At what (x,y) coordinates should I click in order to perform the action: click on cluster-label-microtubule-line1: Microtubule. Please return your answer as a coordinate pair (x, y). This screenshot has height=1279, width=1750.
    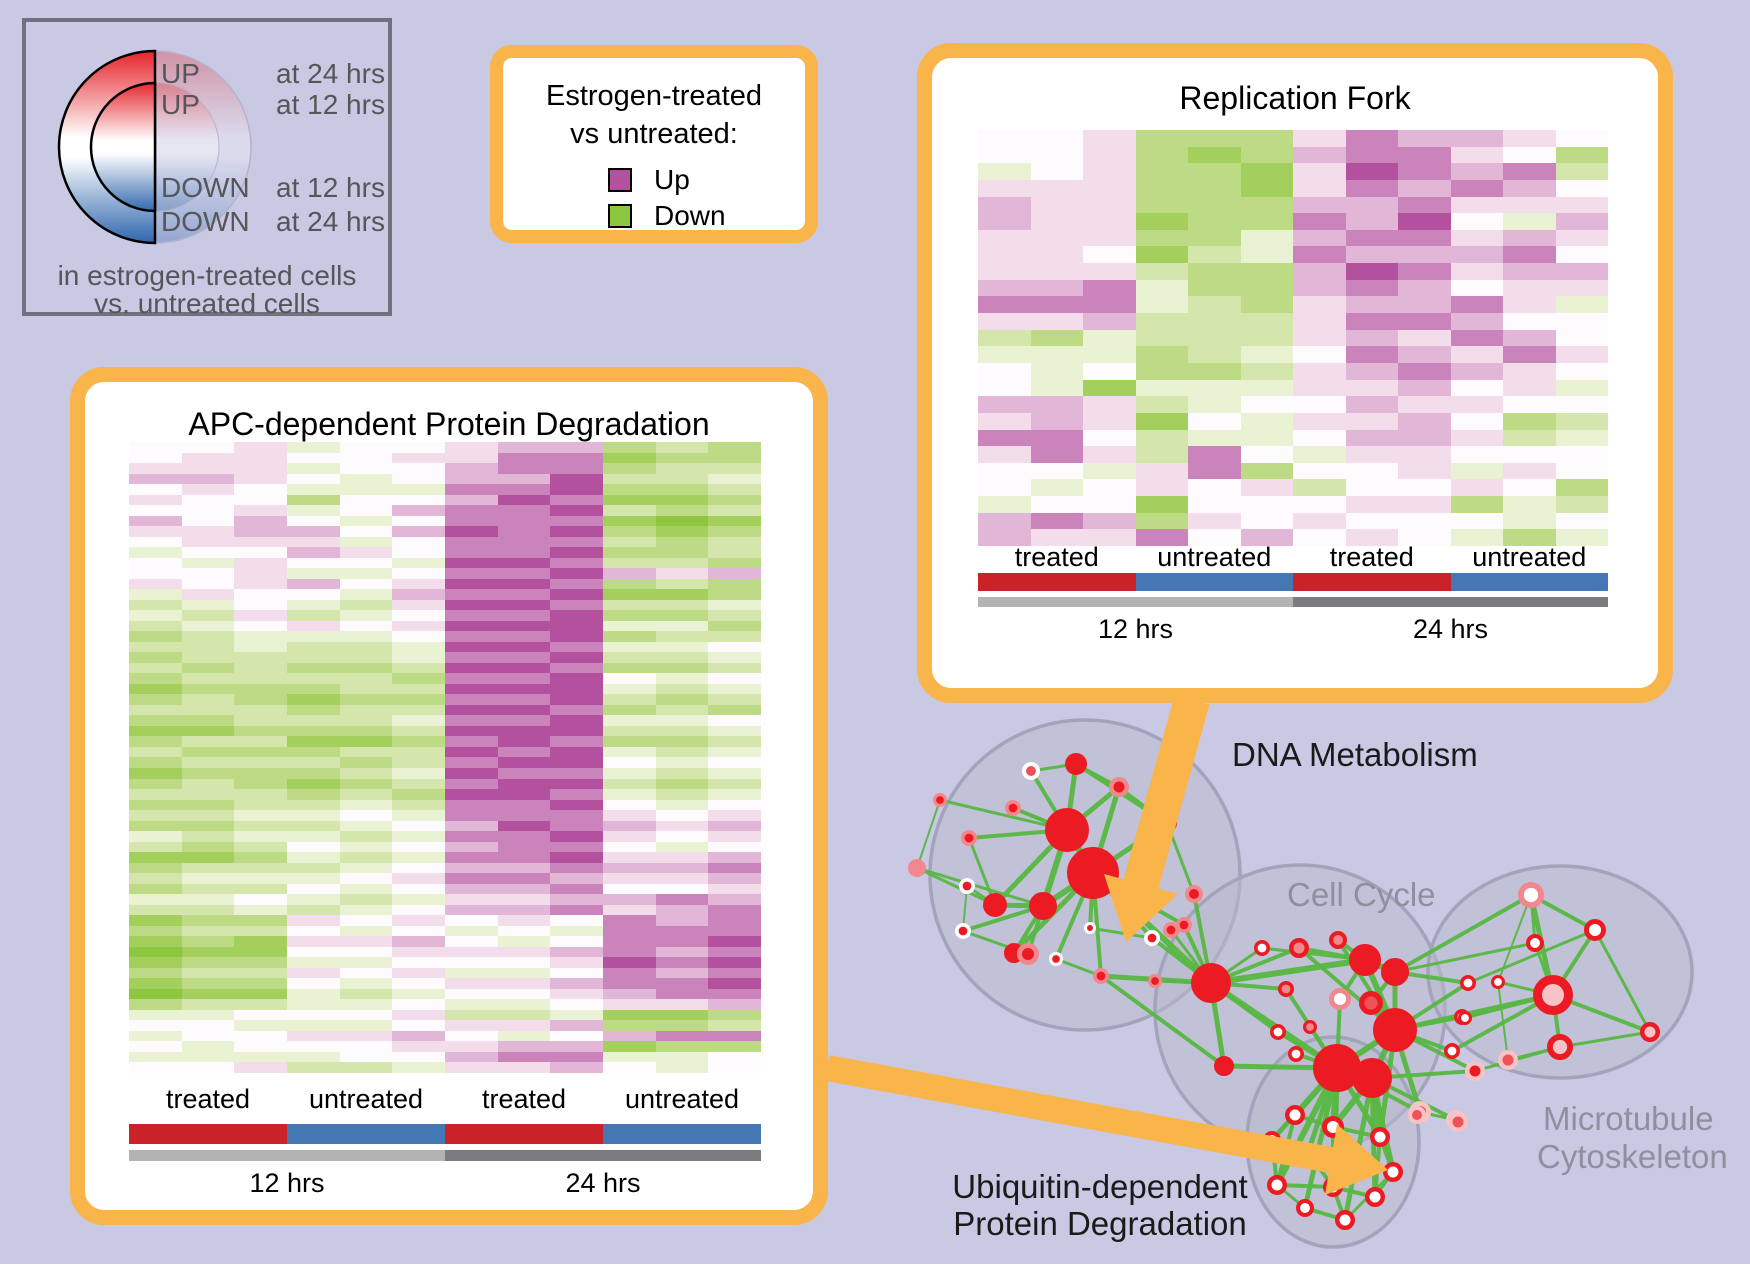
    Looking at the image, I should click on (1628, 1118).